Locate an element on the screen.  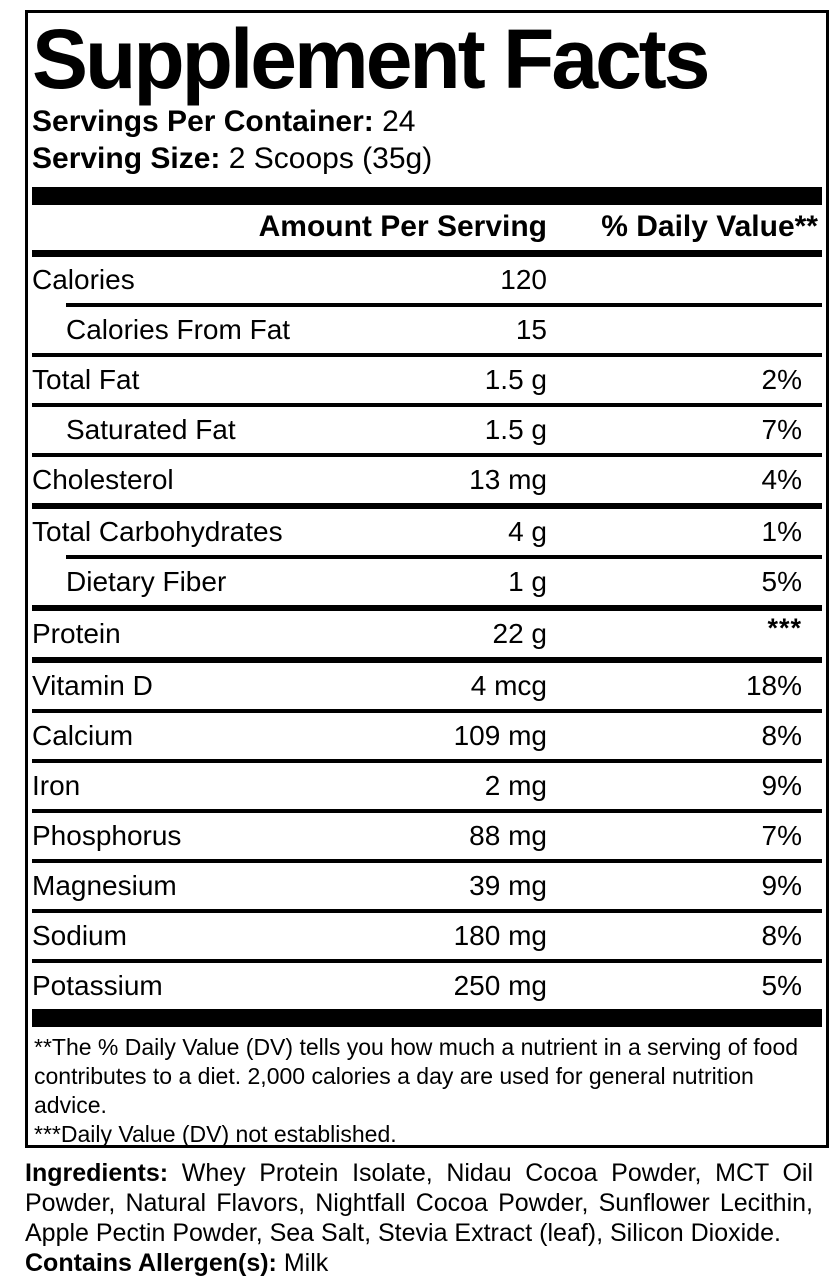
servings-per-container-value: 24 is located at coordinates (399, 121).